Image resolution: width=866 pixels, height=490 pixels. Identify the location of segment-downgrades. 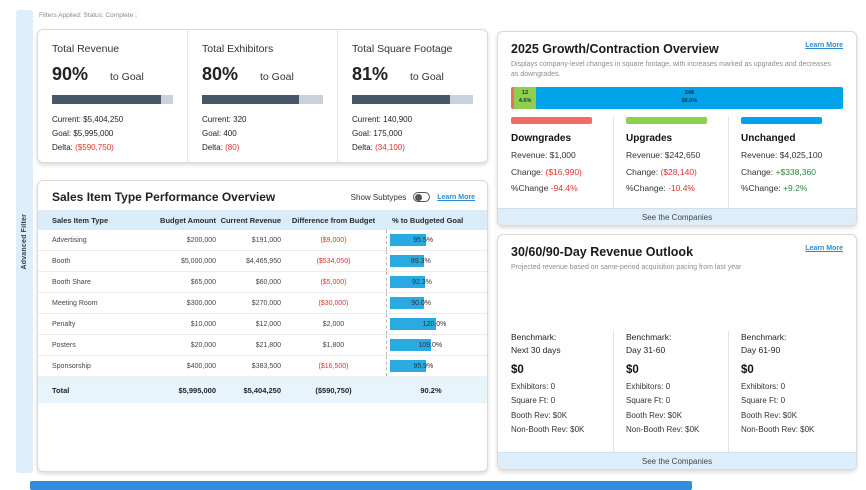
(513, 97).